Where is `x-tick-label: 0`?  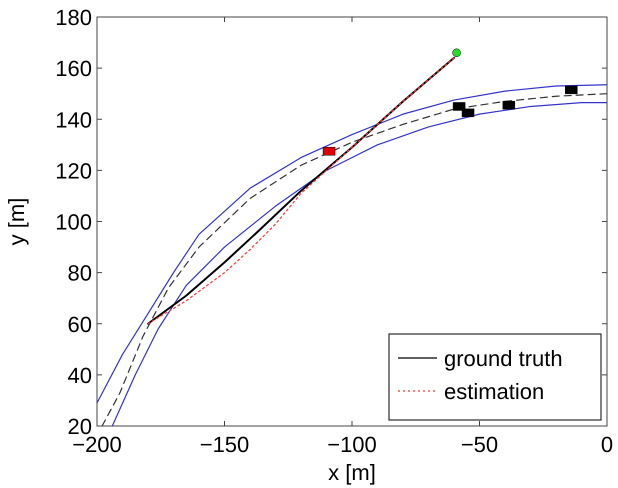
x-tick-label: 0 is located at coordinates (607, 444).